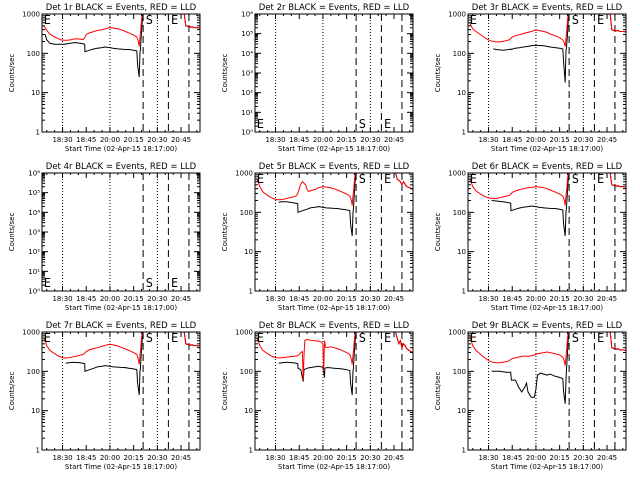 This screenshot has height=480, width=640. What do you see at coordinates (247, 113) in the screenshot?
I see `y-tick-label: 10¹` at bounding box center [247, 113].